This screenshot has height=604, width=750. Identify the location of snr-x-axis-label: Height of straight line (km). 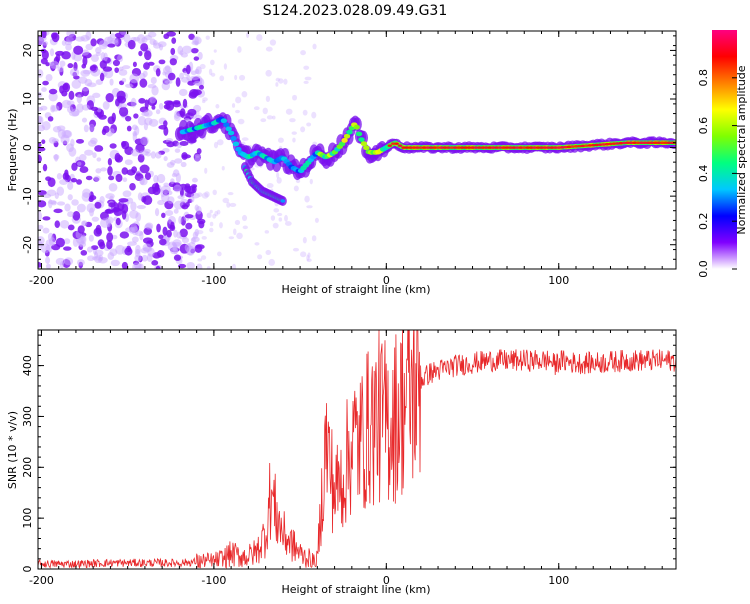
(355, 589).